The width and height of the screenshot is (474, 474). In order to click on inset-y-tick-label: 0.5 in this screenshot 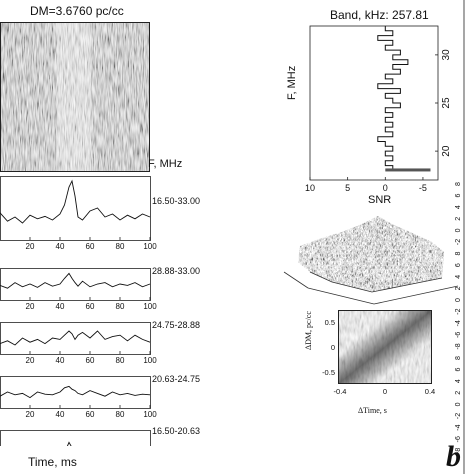, I will do `click(330, 322)`.